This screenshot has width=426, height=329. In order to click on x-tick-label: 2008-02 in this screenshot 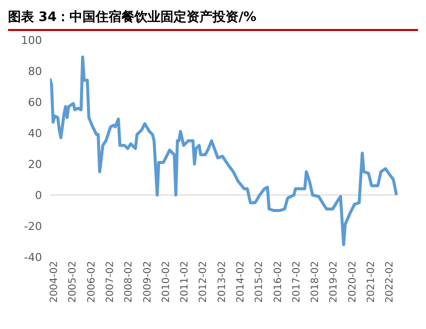, I will do `click(129, 282)`.